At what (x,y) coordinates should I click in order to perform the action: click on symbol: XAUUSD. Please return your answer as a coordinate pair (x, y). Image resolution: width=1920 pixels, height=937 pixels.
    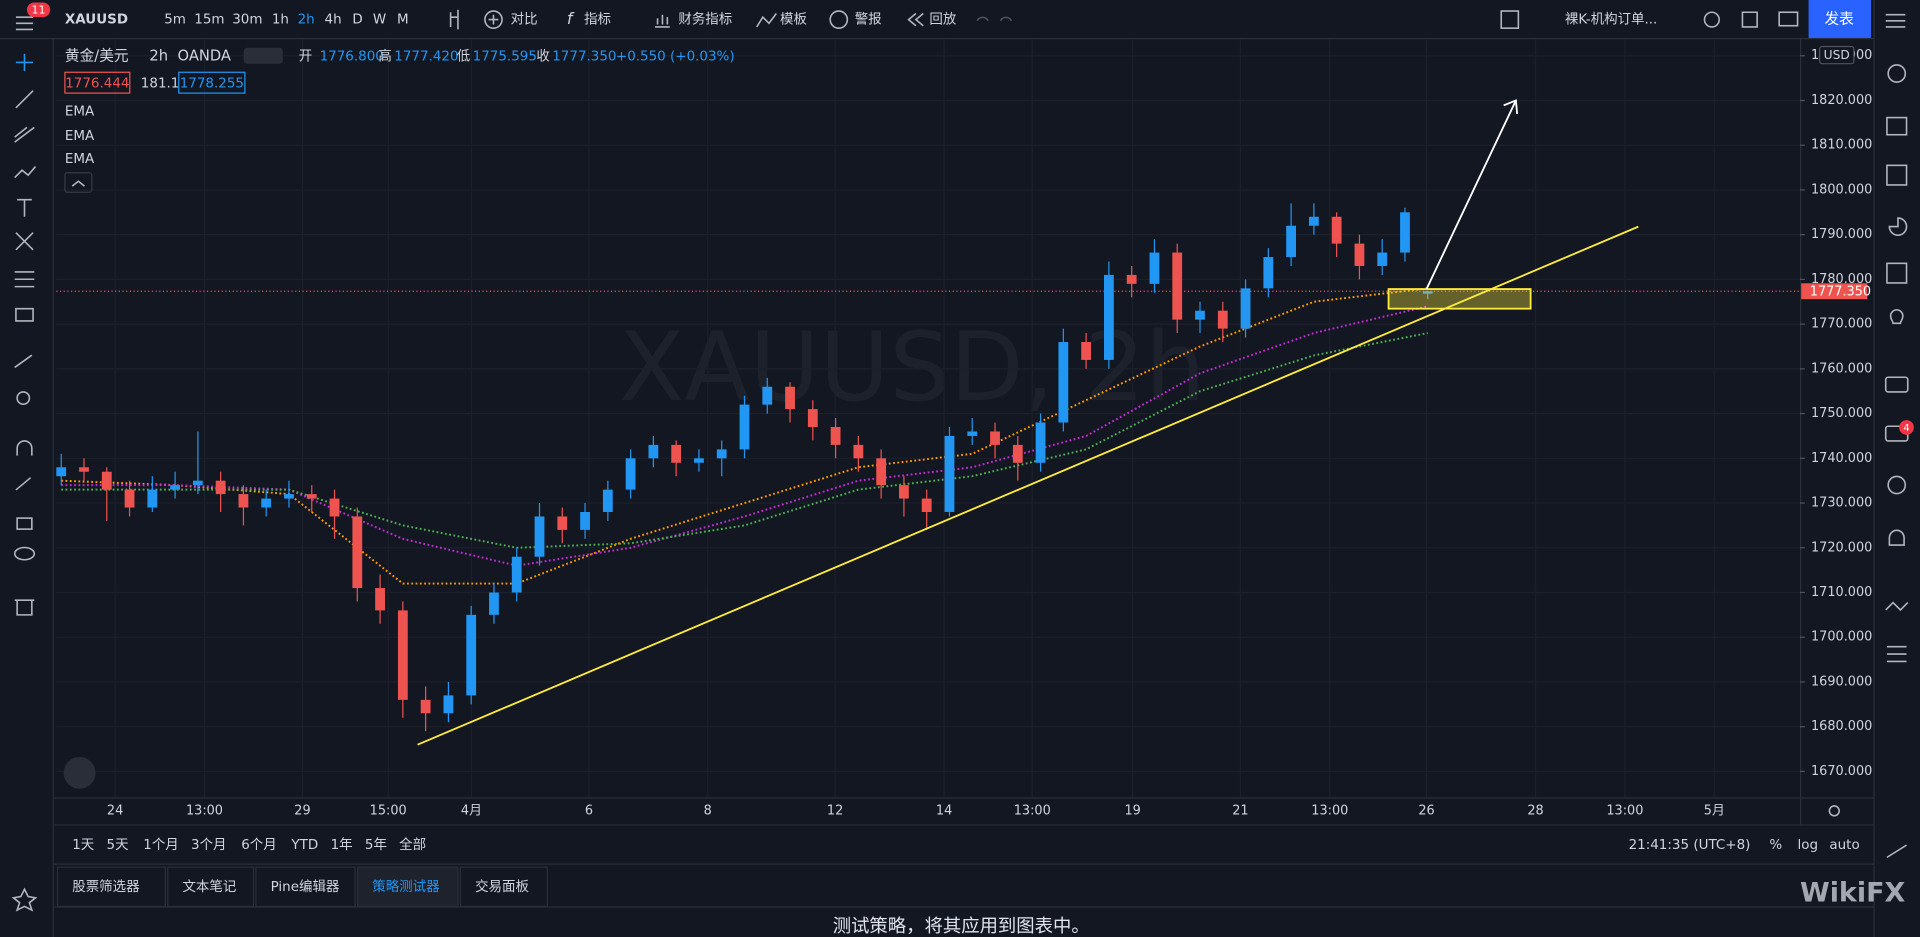
    Looking at the image, I should click on (96, 20).